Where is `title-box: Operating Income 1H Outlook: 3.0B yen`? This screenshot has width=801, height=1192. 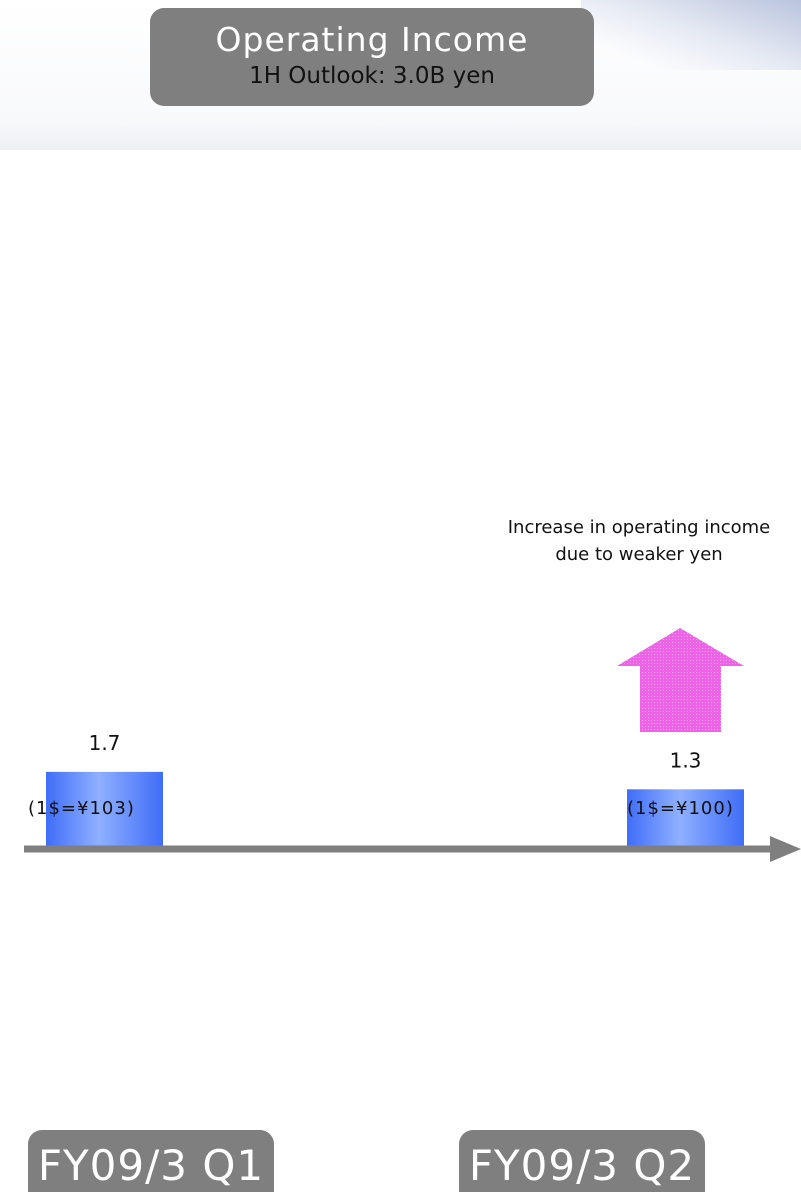
title-box: Operating Income 1H Outlook: 3.0B yen is located at coordinates (372, 57).